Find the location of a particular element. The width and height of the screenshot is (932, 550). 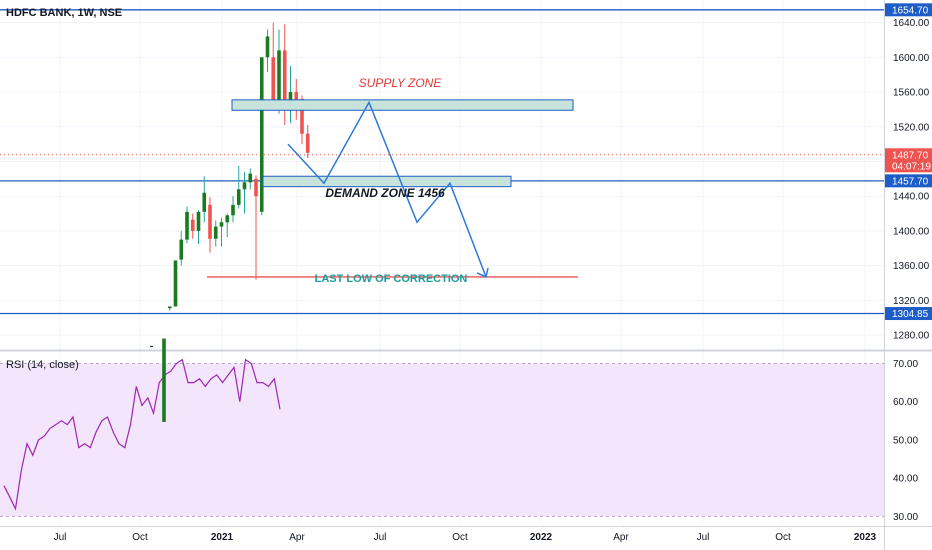

time-axis: Jul Oct 2021 Apr Jul Oct 2022 Apr Jul Oct 2023 is located at coordinates (465, 537).